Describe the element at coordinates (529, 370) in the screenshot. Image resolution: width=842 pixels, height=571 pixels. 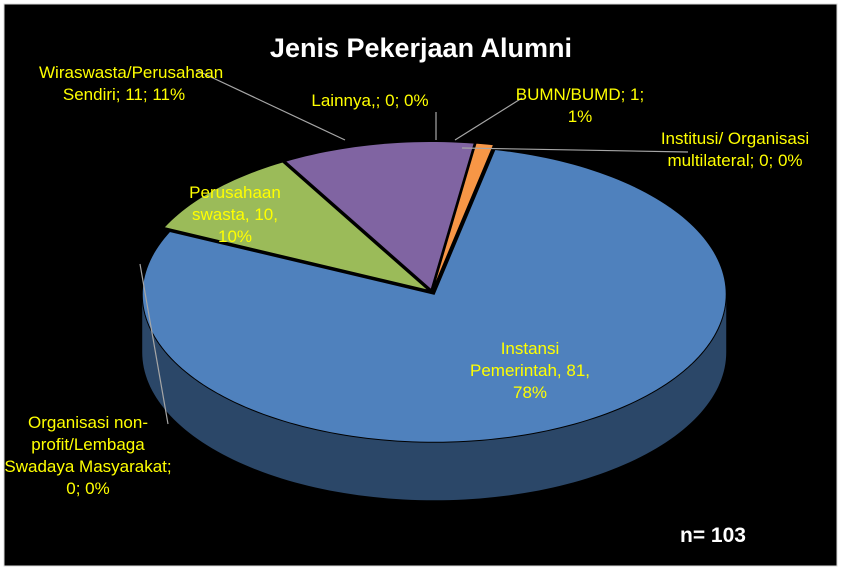
I see `data-label: Instansi Pemerintah, 81, 78%` at that location.